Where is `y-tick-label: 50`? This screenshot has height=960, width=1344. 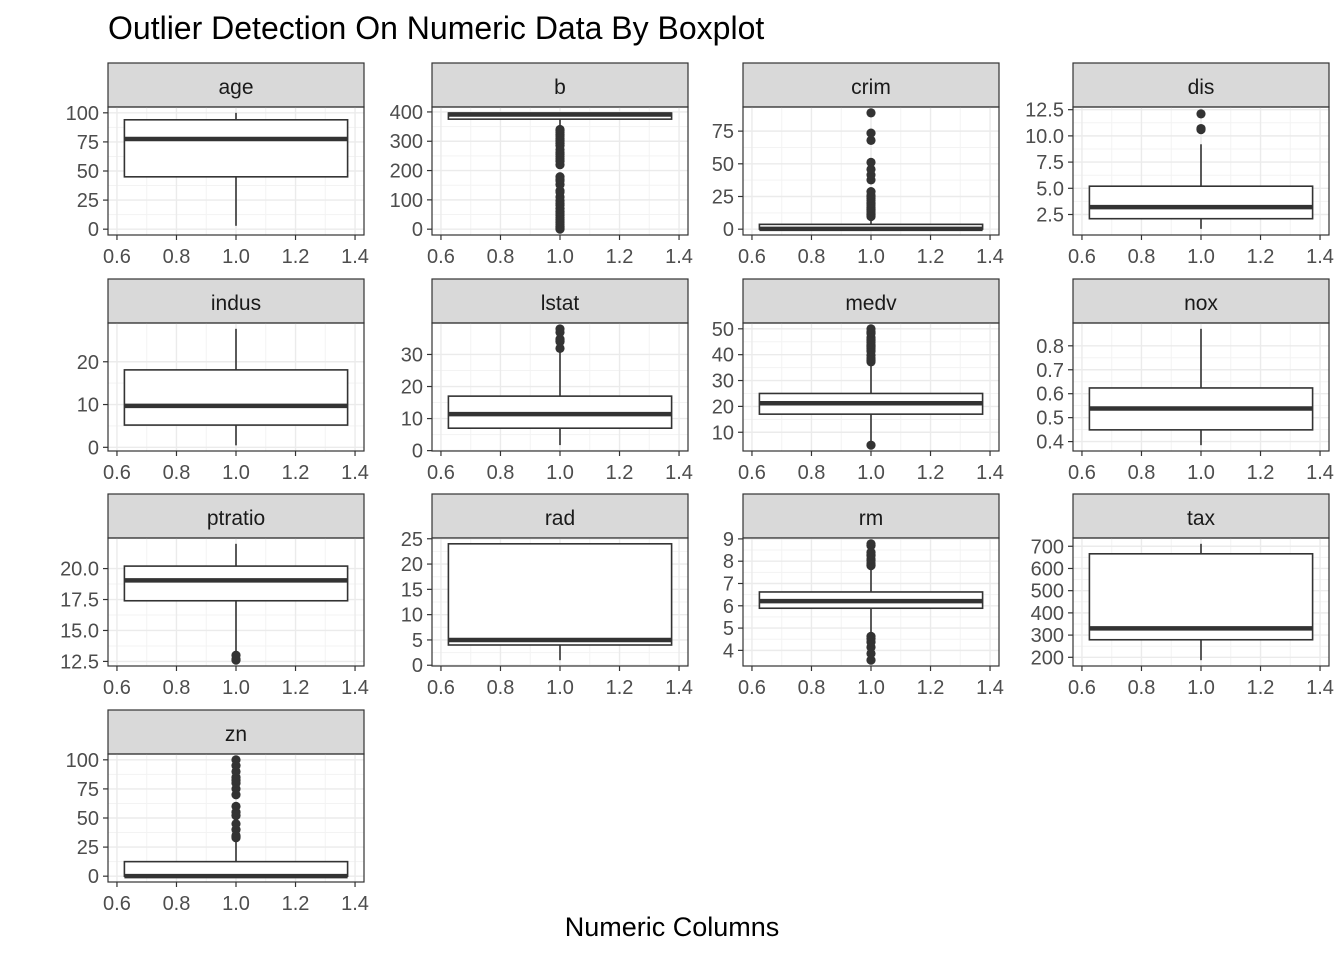 y-tick-label: 50 is located at coordinates (88, 819).